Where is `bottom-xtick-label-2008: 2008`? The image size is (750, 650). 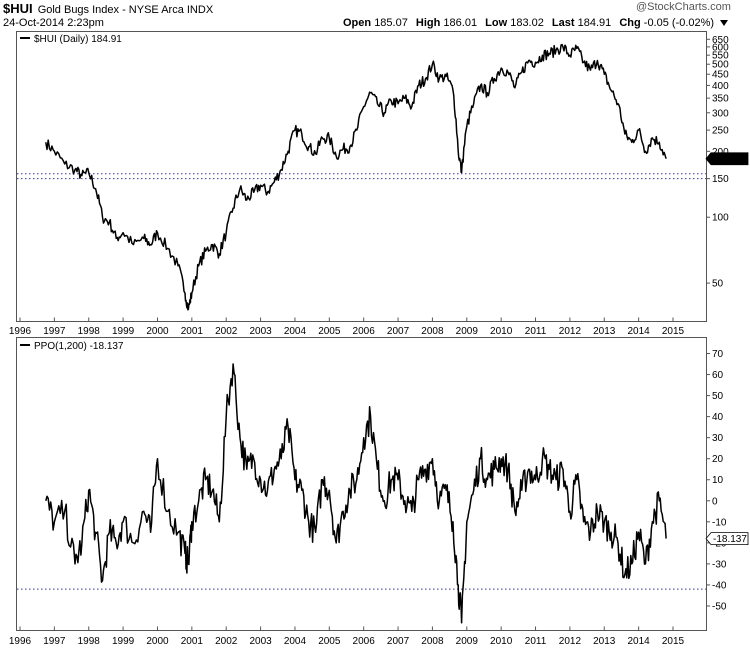 bottom-xtick-label-2008: 2008 is located at coordinates (432, 641).